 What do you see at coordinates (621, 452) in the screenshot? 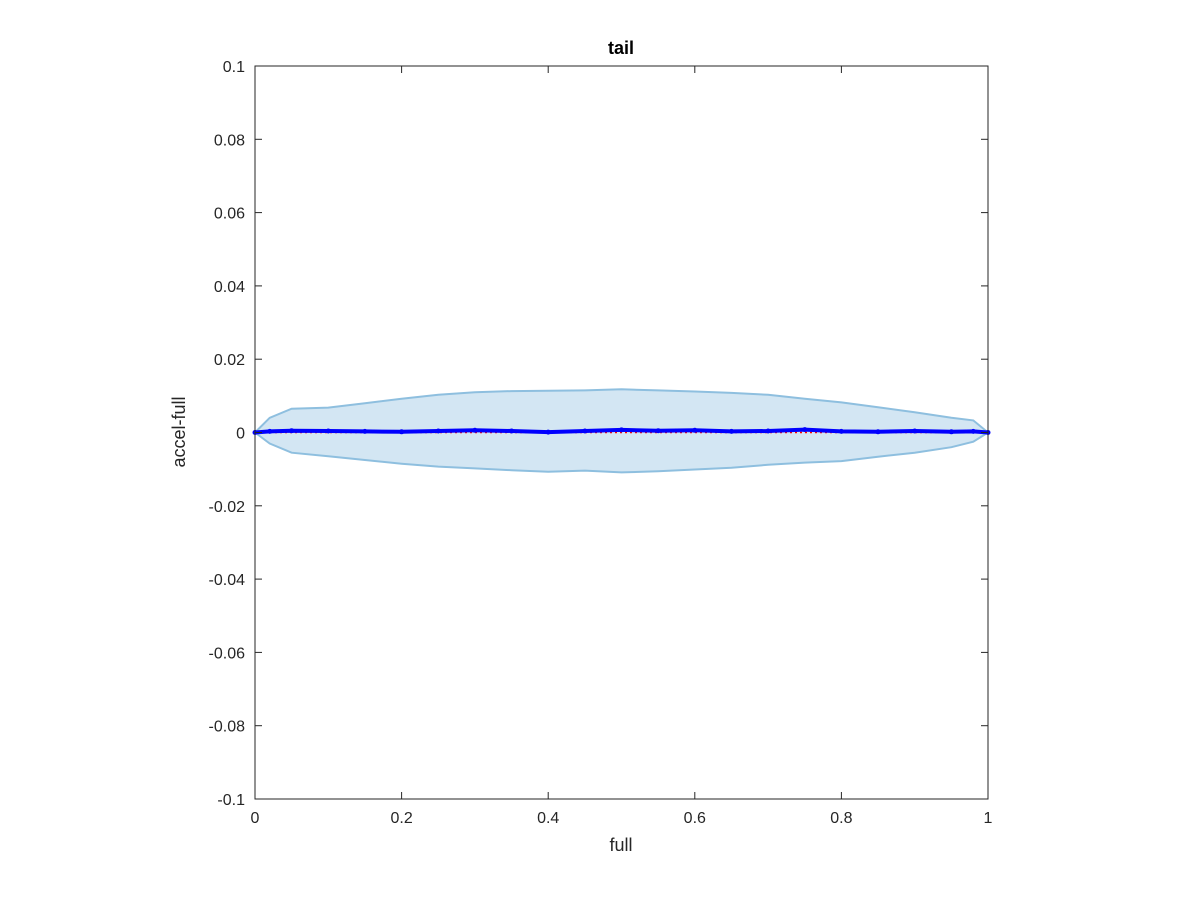
I see `band-lower-edge` at bounding box center [621, 452].